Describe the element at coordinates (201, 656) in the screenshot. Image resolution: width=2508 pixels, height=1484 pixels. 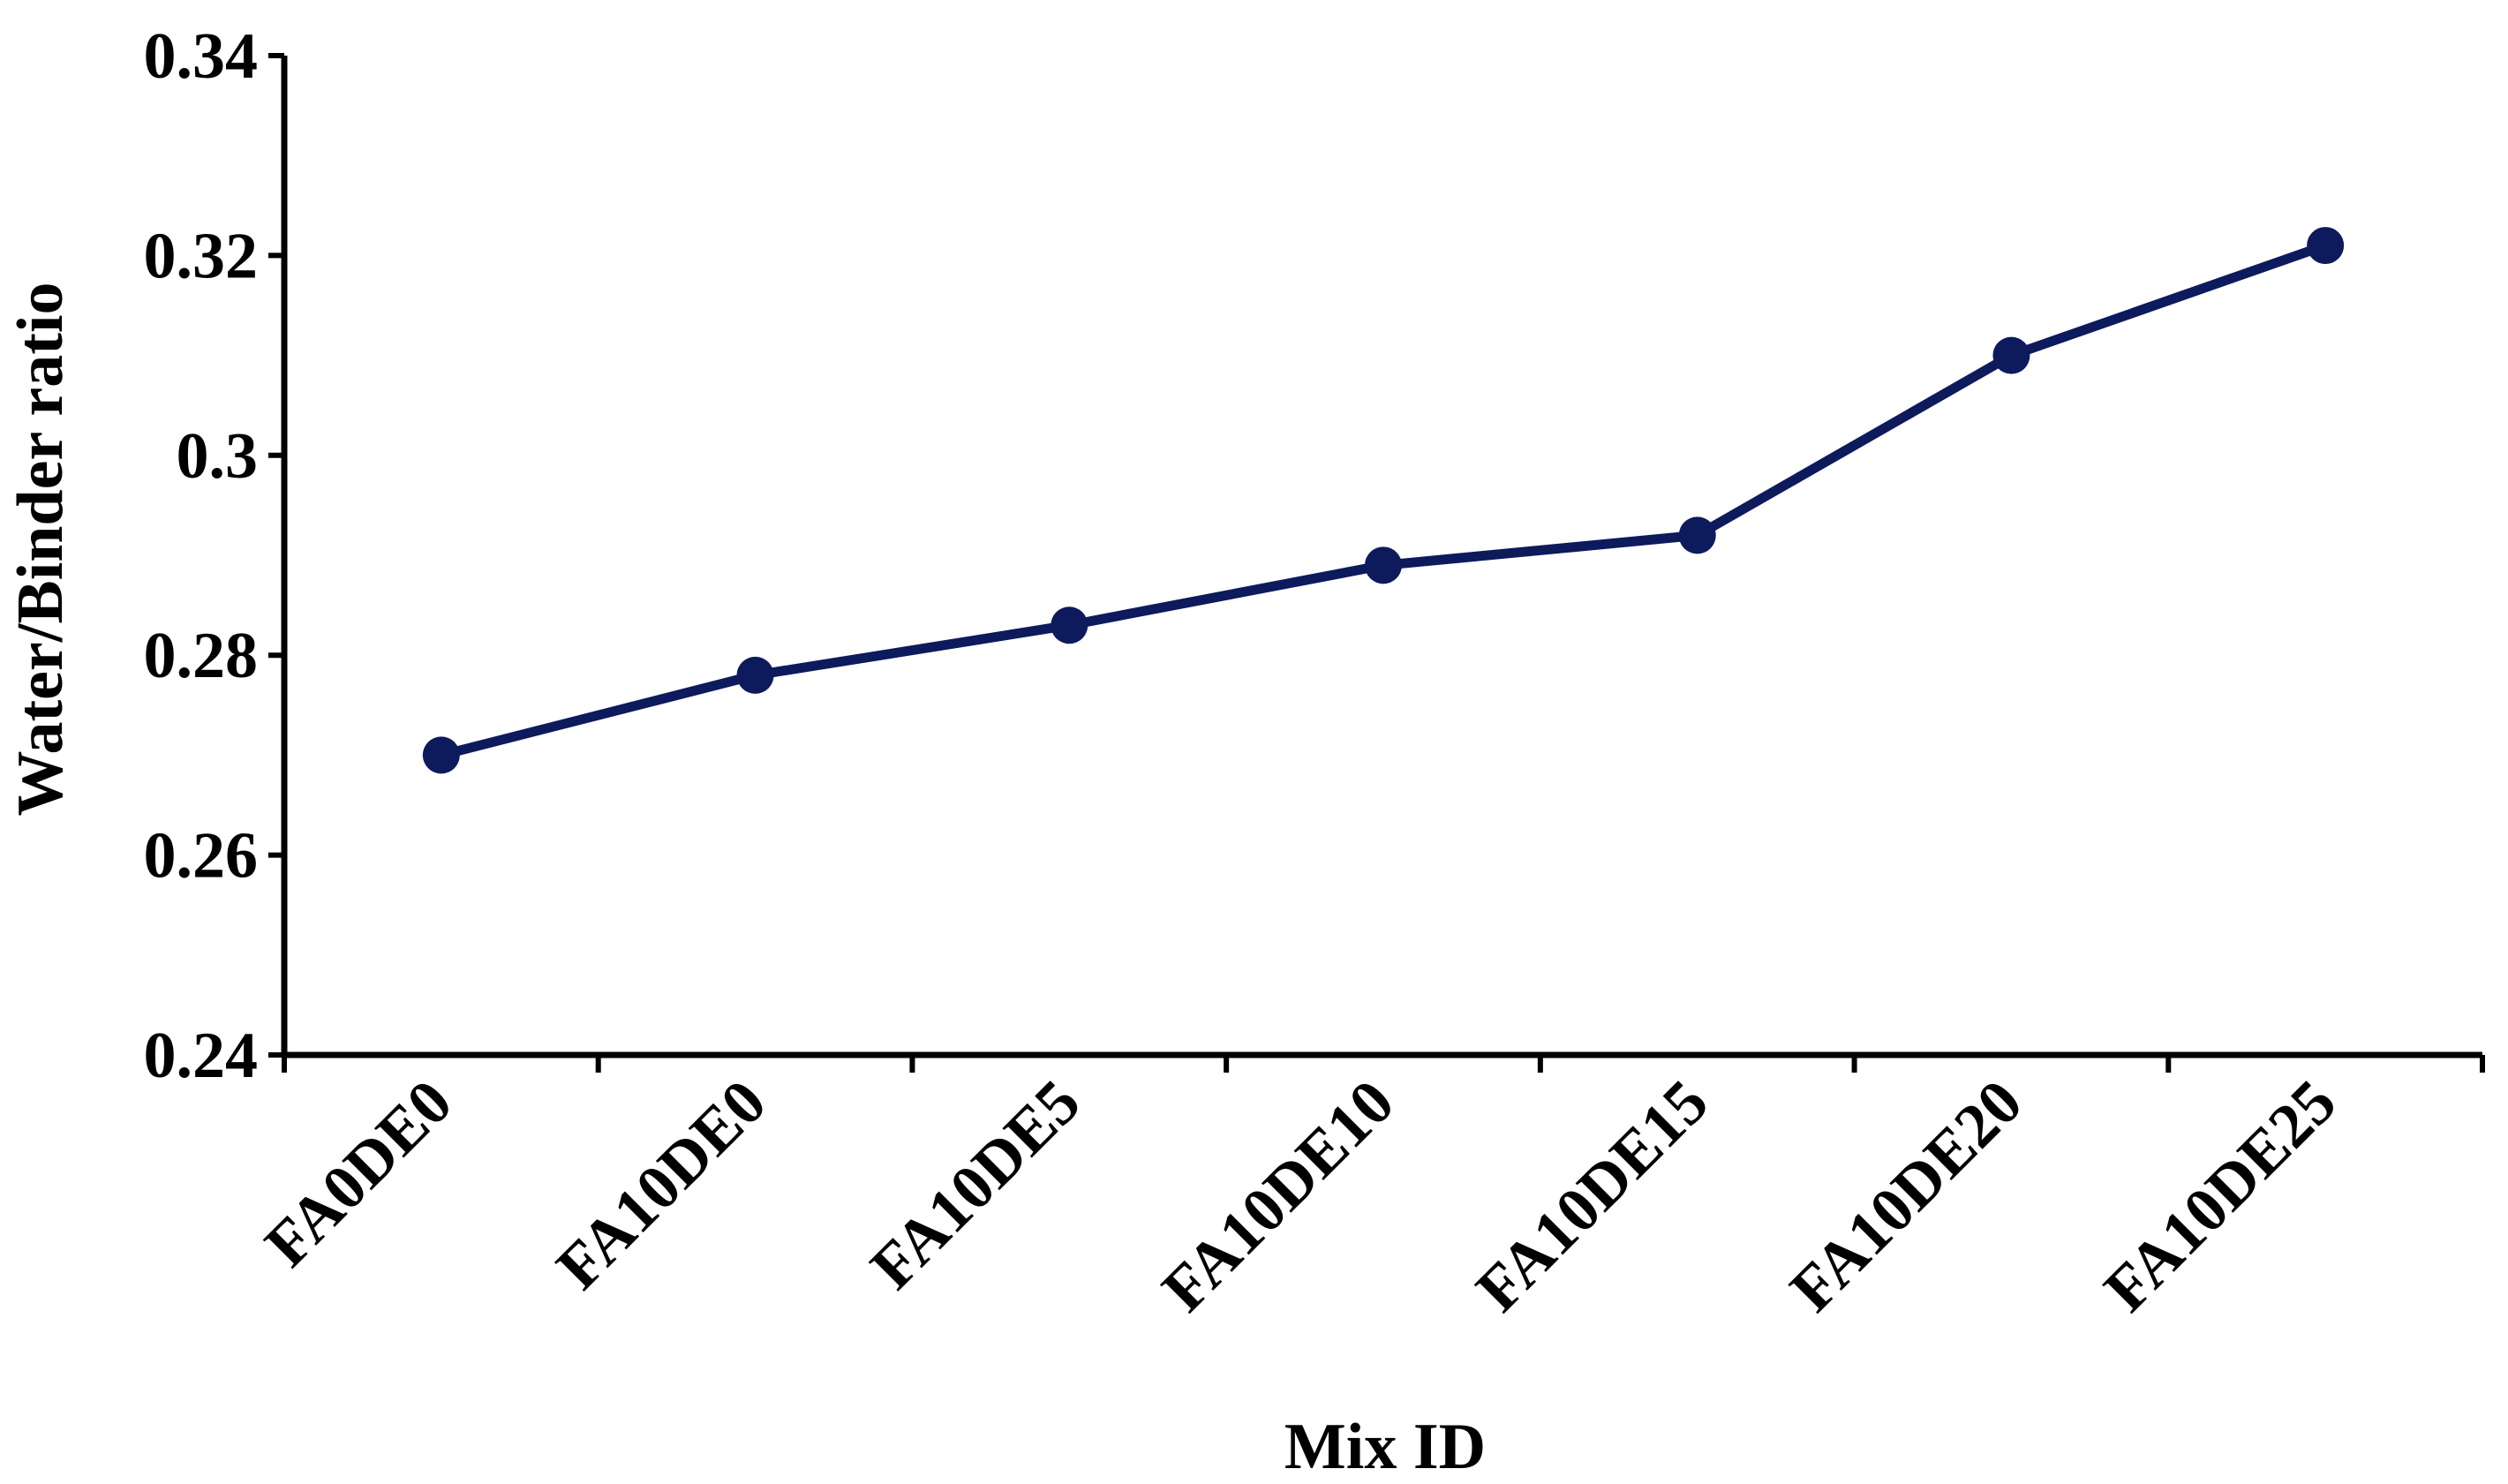
I see `y-tick-label: 0.28` at that location.